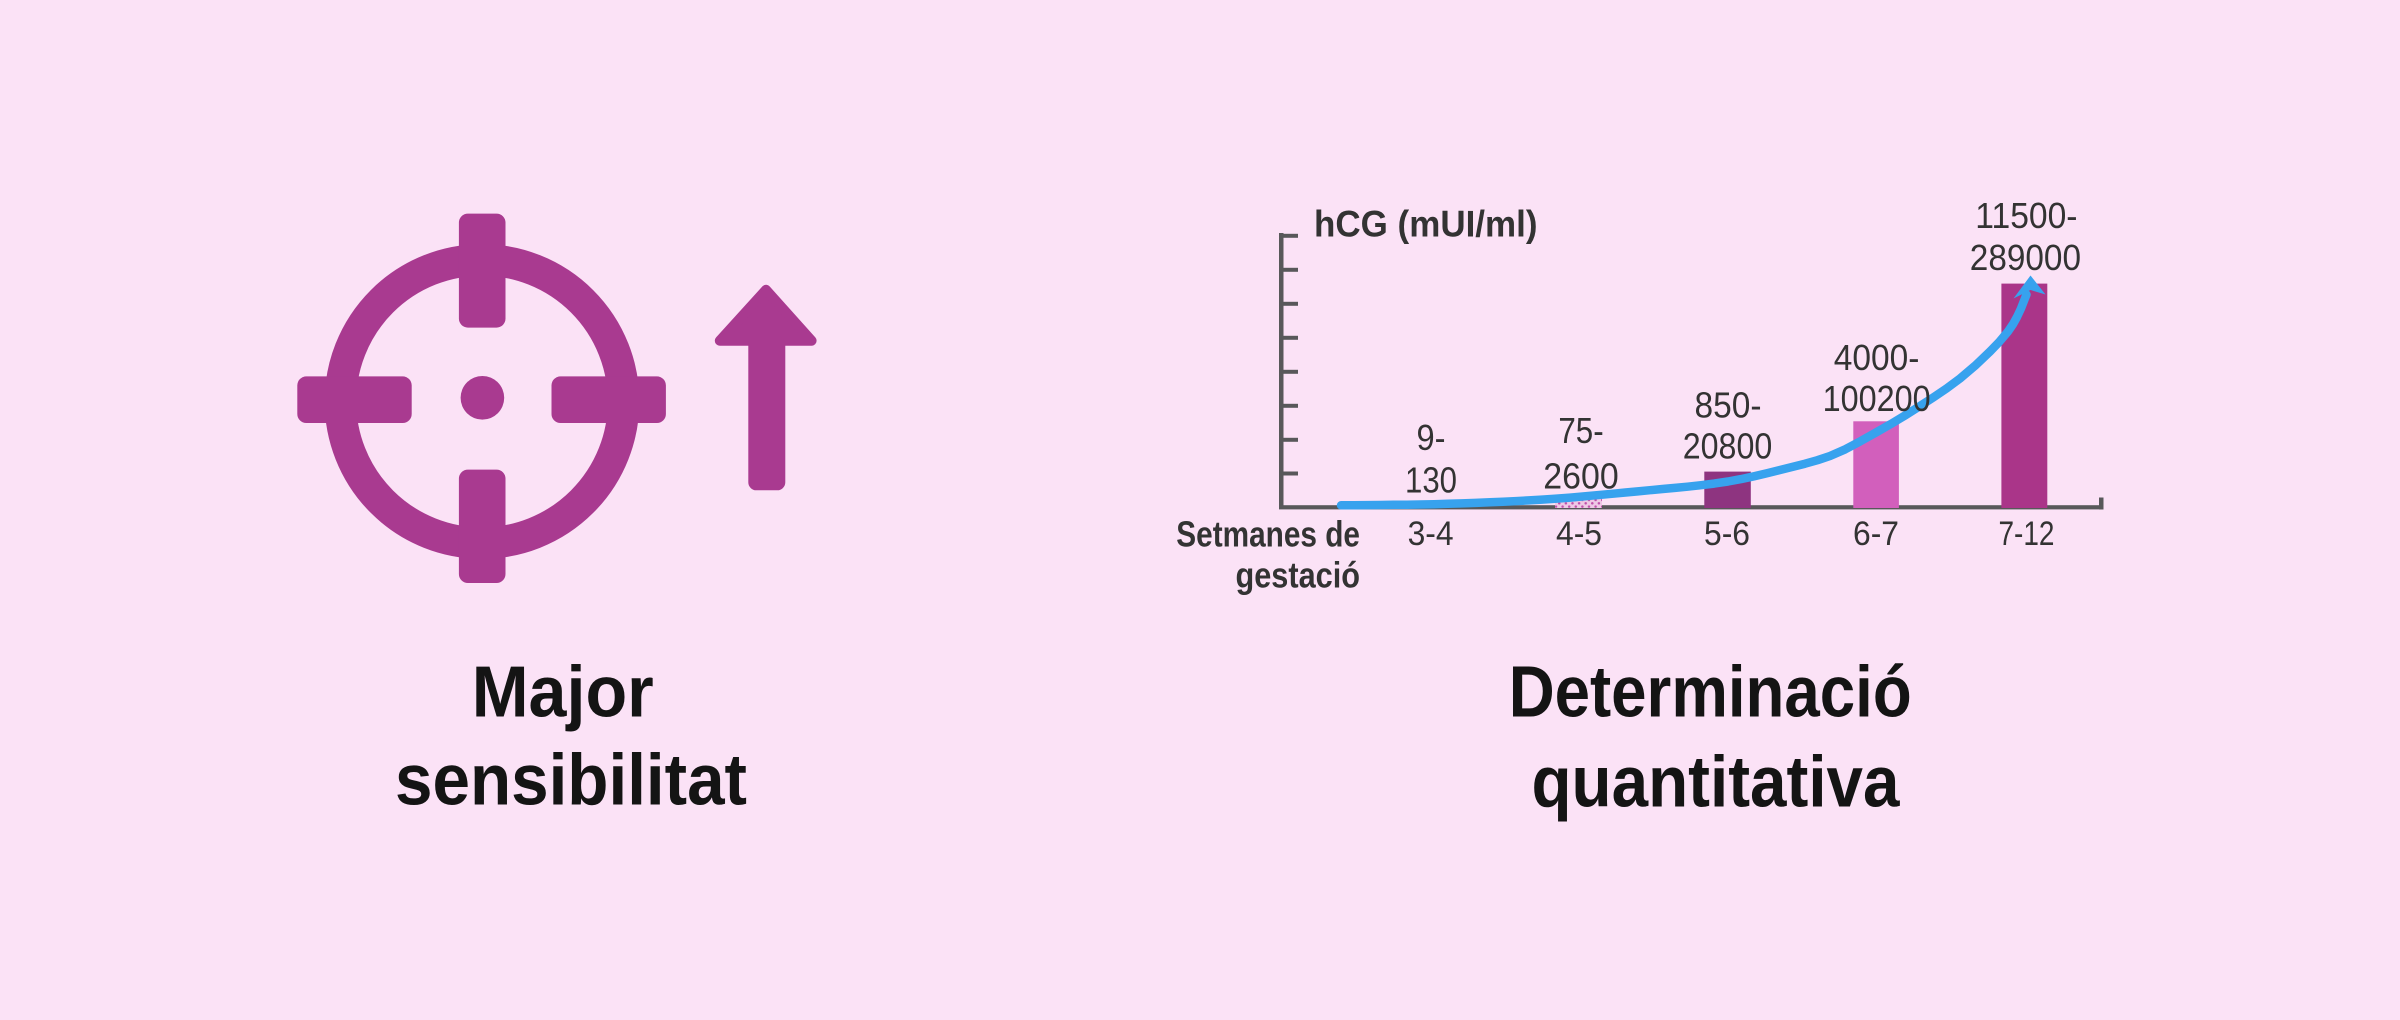 Image resolution: width=2400 pixels, height=1020 pixels. What do you see at coordinates (1727, 534) in the screenshot?
I see `svg-text: 5-6` at bounding box center [1727, 534].